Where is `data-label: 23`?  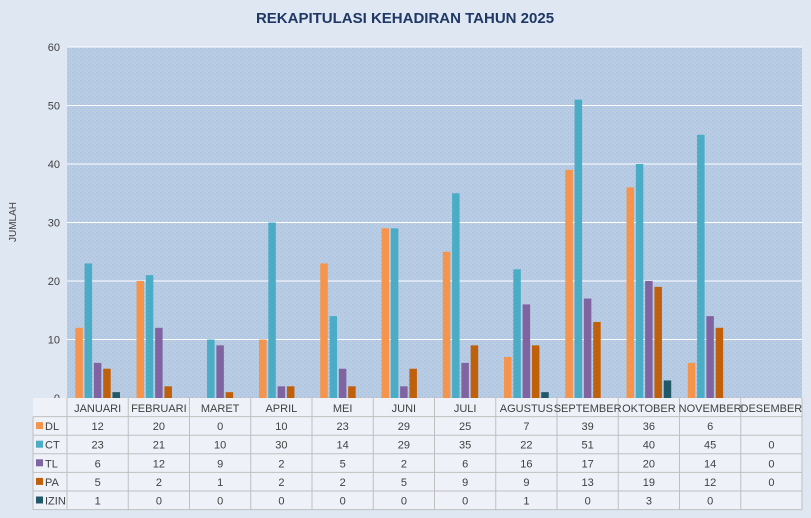
data-label: 23 is located at coordinates (343, 427).